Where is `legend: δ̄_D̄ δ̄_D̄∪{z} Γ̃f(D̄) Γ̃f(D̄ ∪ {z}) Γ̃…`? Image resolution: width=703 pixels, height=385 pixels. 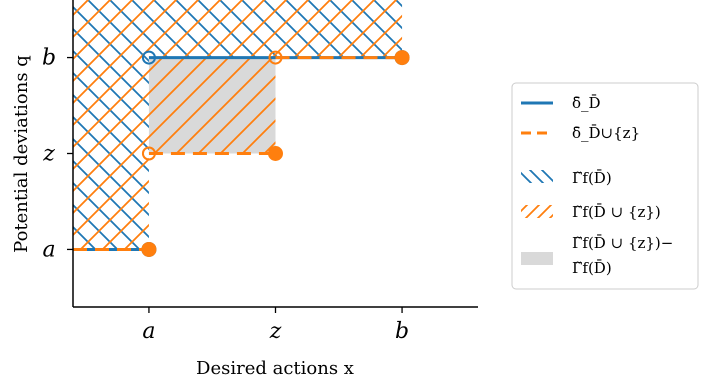
legend: δ̄_D̄ δ̄_D̄∪{z} Γ̃f(D̄) Γ̃f(D̄ ∪ {z}) Γ̃… is located at coordinates (605, 186).